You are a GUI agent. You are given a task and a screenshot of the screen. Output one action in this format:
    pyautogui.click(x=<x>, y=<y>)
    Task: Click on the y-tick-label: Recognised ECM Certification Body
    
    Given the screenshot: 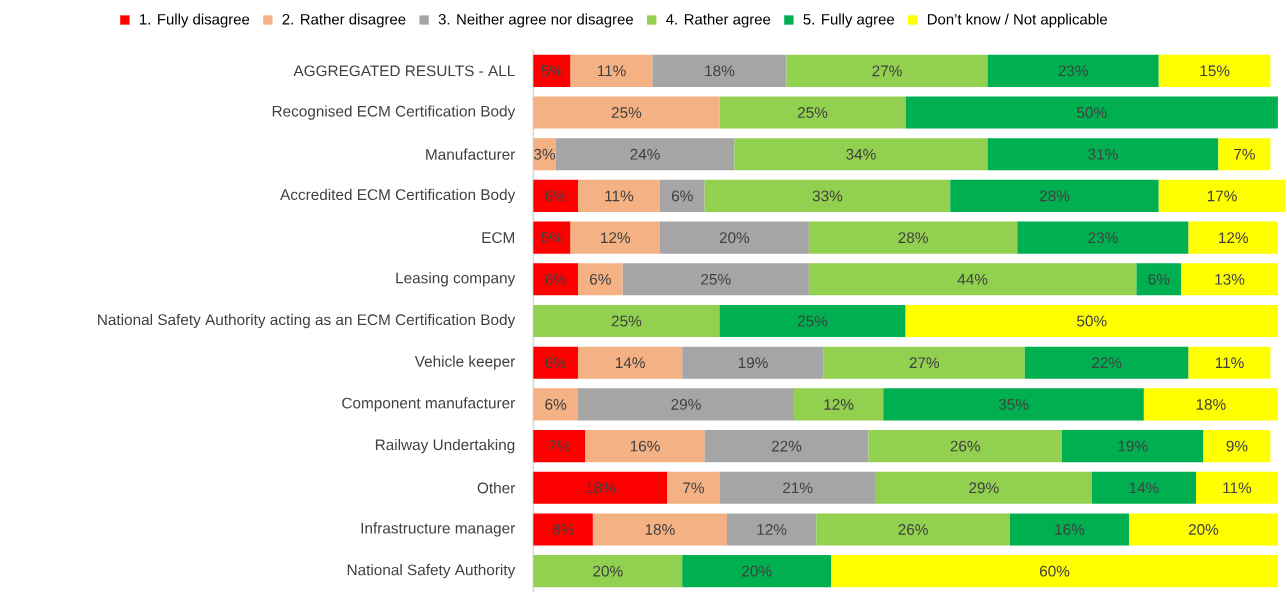 What is the action you would take?
    pyautogui.click(x=394, y=112)
    